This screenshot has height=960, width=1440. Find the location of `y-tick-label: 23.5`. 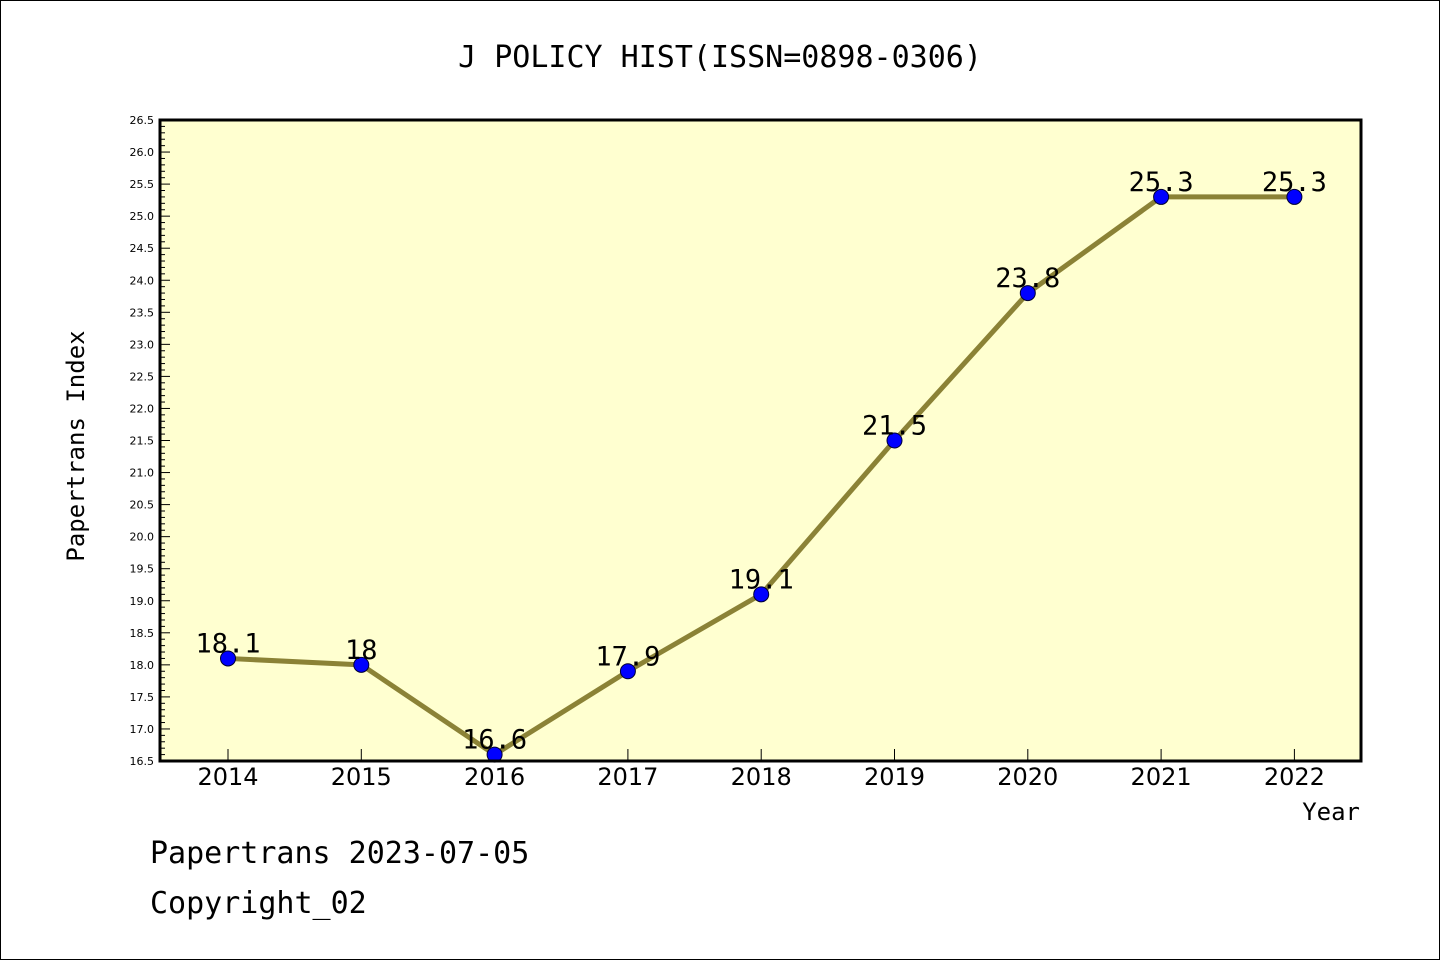

y-tick-label: 23.5 is located at coordinates (142, 312).